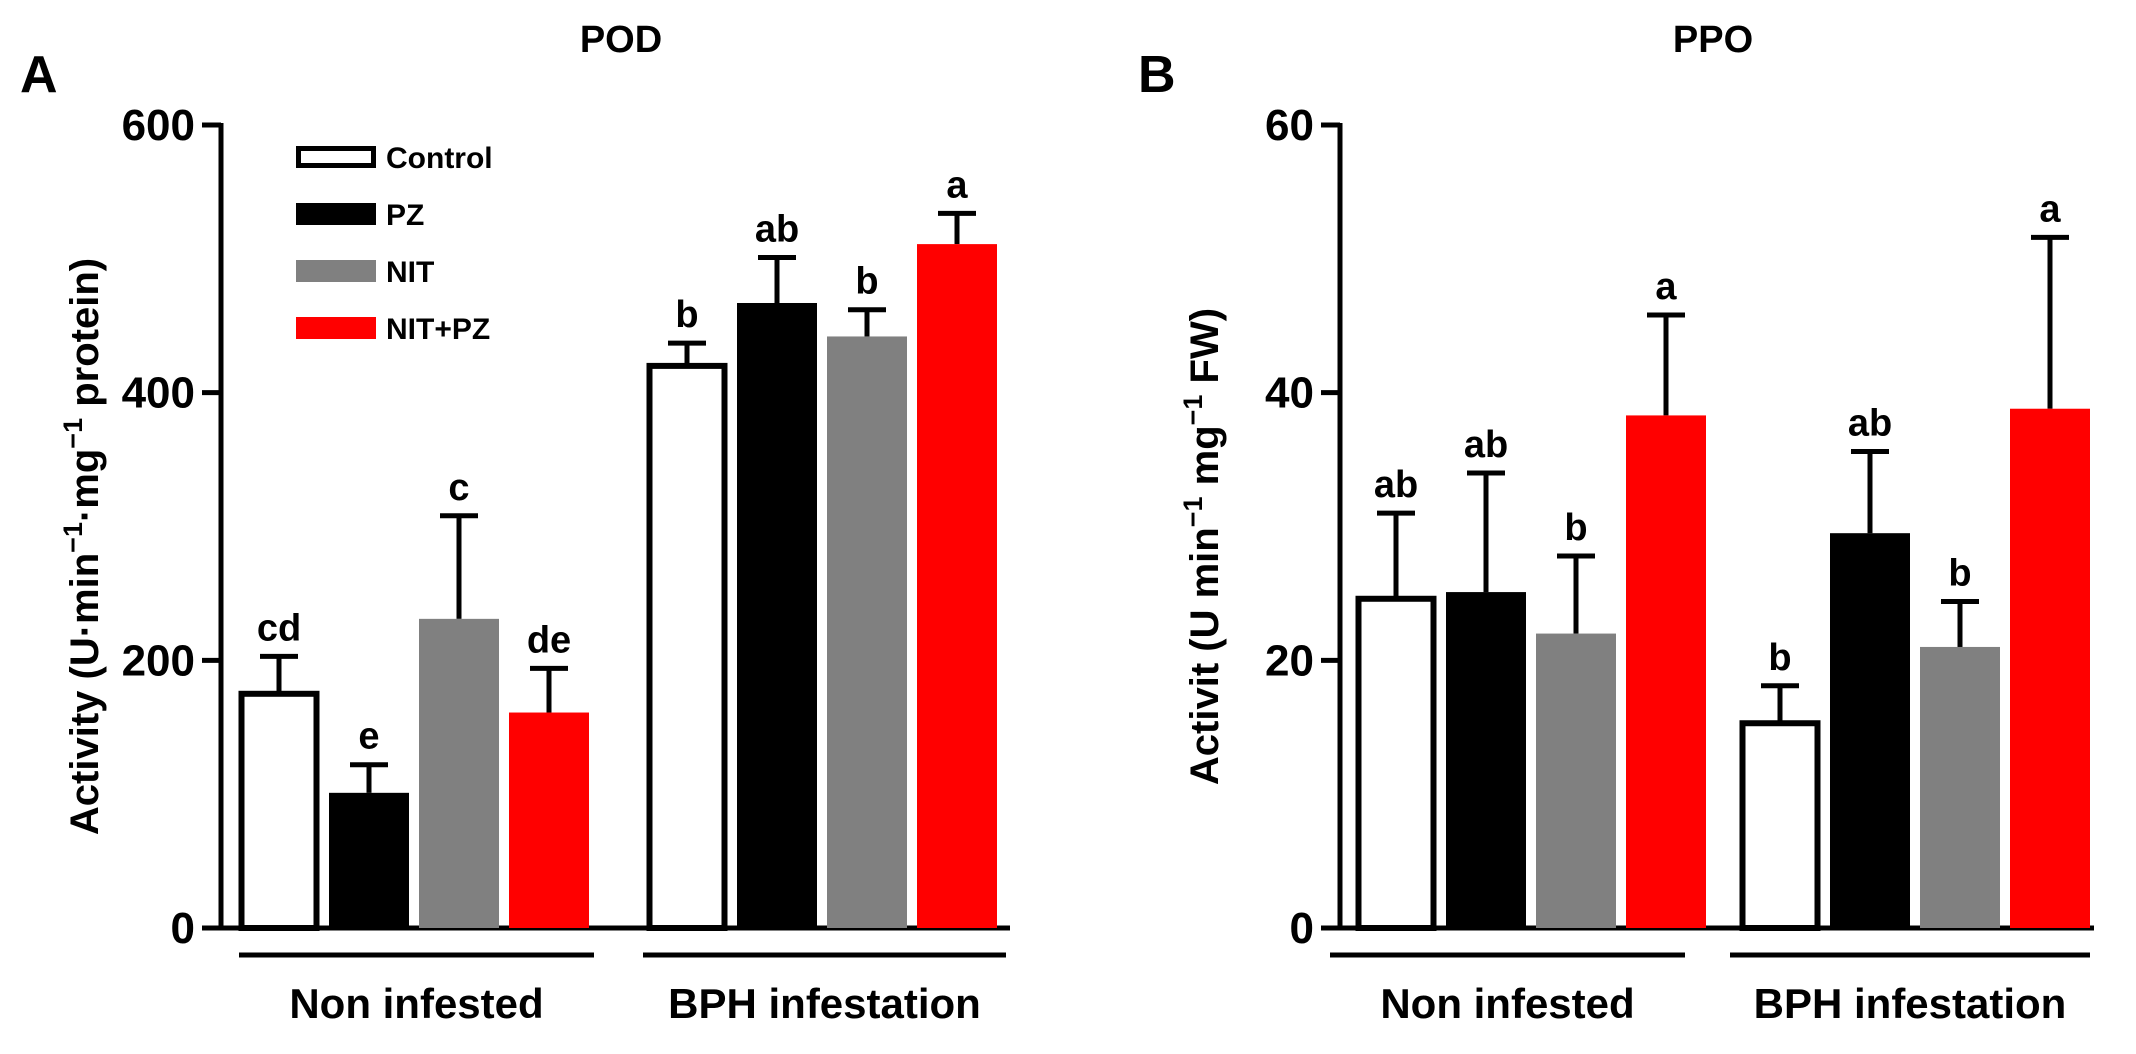 The width and height of the screenshot is (2136, 1054). What do you see at coordinates (279, 628) in the screenshot?
I see `significance-letter: cd` at bounding box center [279, 628].